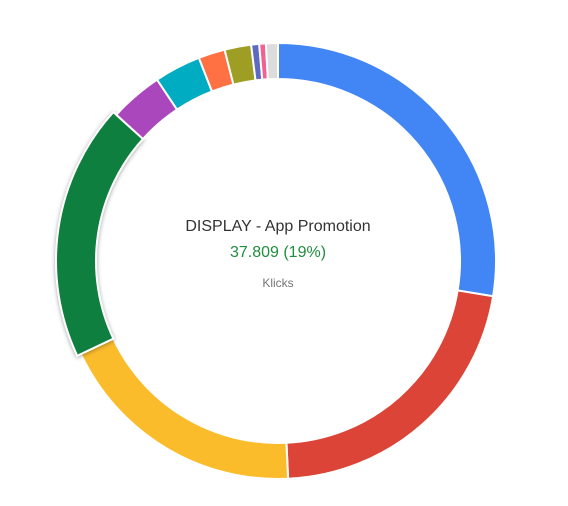 The height and width of the screenshot is (506, 568). What do you see at coordinates (278, 252) in the screenshot?
I see `center-value: 37.809 (19%)` at bounding box center [278, 252].